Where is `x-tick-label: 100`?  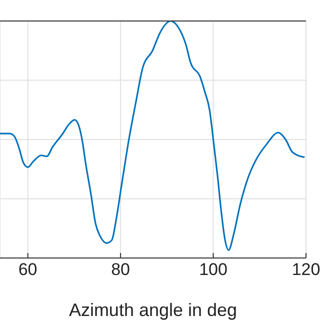
x-tick-label: 100 is located at coordinates (213, 270).